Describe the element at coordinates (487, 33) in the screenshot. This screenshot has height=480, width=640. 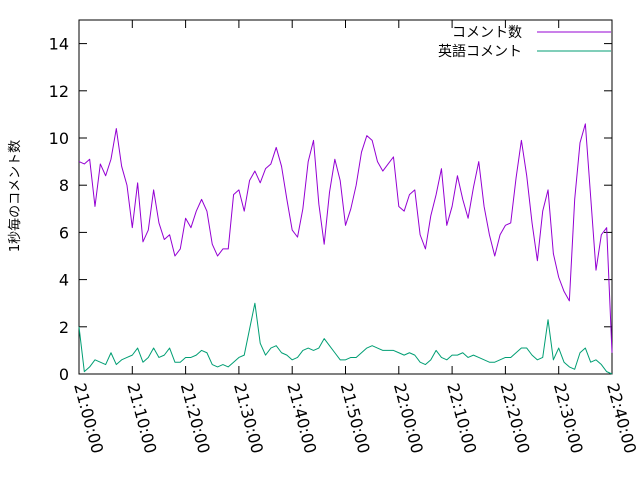
I see `legend-label: コメント数` at that location.